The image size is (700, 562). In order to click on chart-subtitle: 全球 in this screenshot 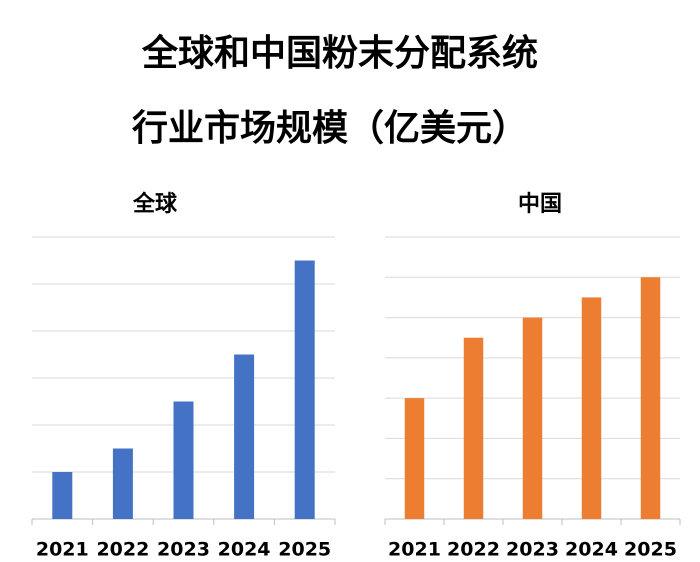, I will do `click(155, 204)`.